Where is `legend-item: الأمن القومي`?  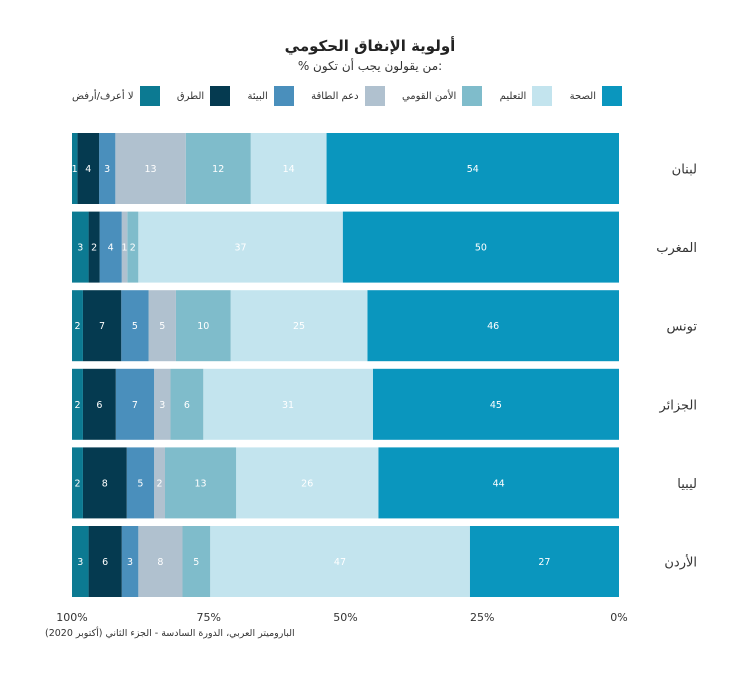
legend-item: الأمن القومي is located at coordinates (442, 96).